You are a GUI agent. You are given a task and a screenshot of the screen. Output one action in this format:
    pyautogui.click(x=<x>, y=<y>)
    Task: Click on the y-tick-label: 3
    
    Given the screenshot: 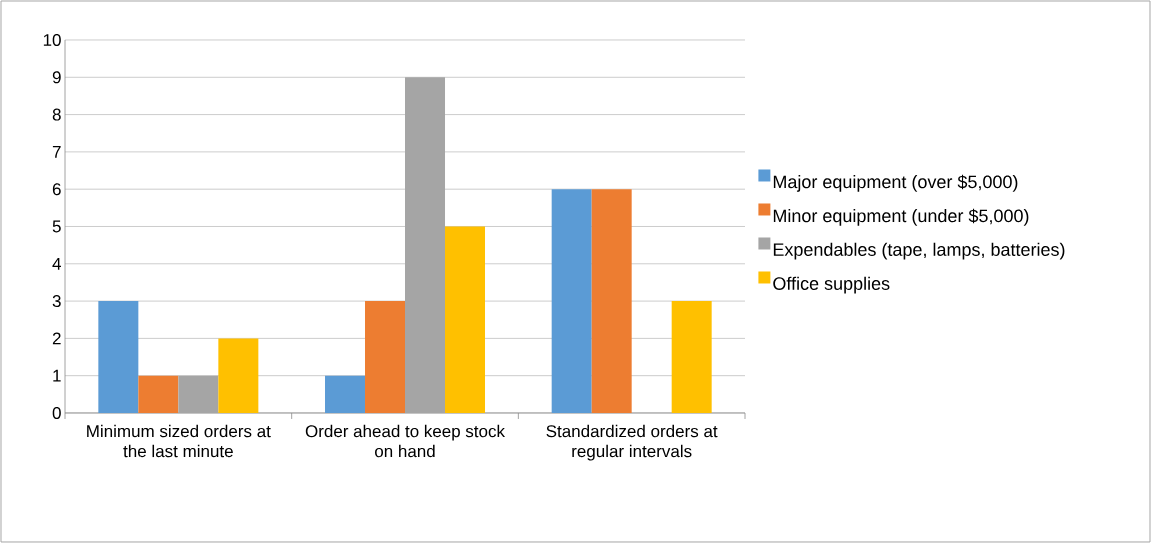 What is the action you would take?
    pyautogui.click(x=56, y=301)
    